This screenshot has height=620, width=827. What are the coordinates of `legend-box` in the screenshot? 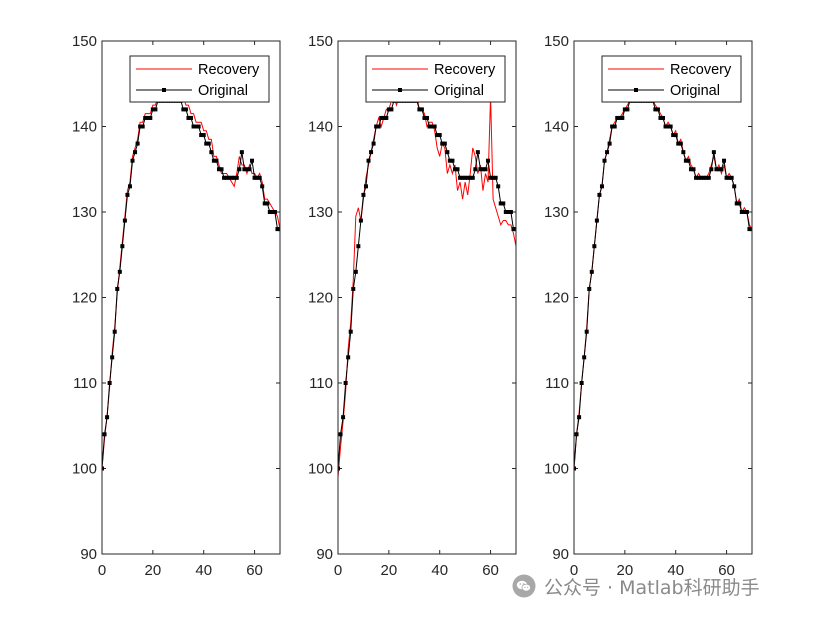 It's located at (199, 79).